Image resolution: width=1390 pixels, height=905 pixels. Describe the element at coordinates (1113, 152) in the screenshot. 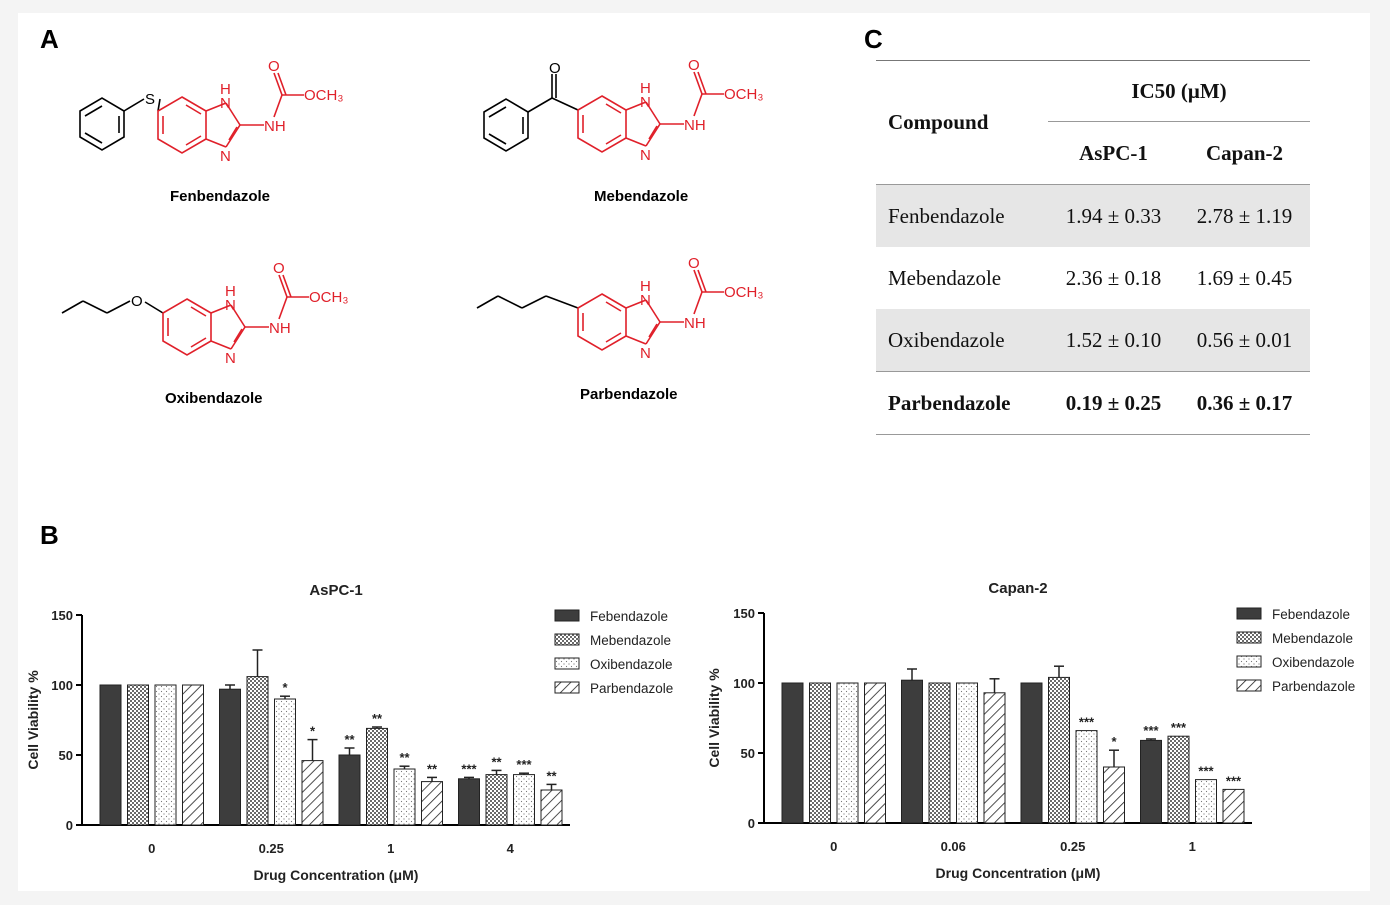

I see `aspc1-column-header: AsPC-1` at that location.